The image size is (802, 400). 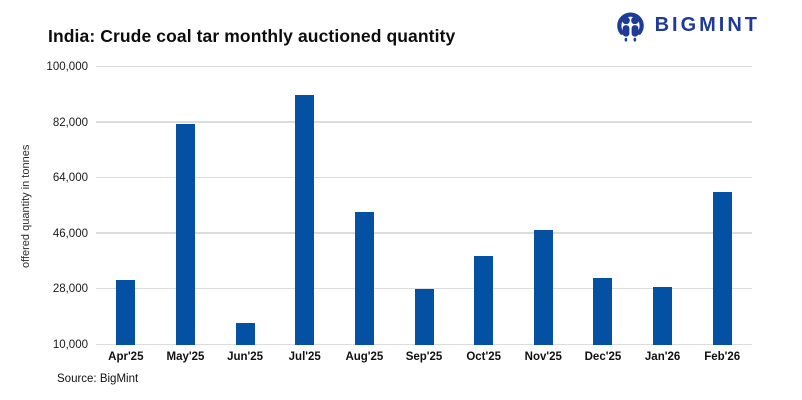 I want to click on x-tick-label: Nov'25, so click(x=543, y=357).